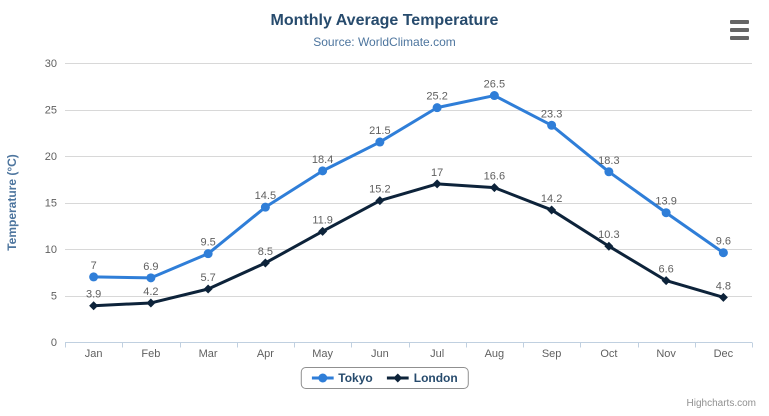 This screenshot has height=416, width=769. Describe the element at coordinates (150, 354) in the screenshot. I see `x-axis-label: Feb` at that location.